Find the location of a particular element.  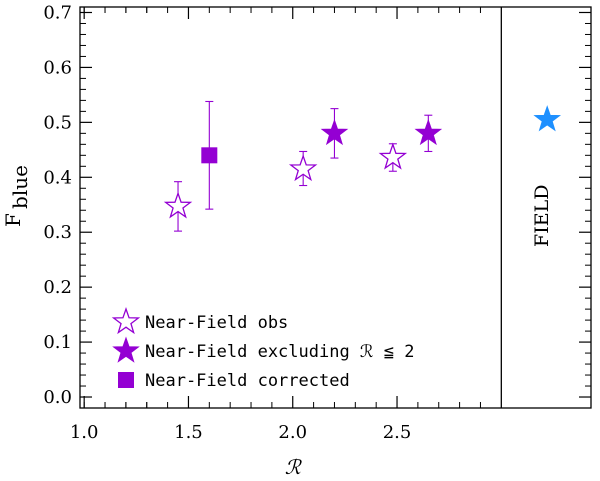

field-label: FIELD is located at coordinates (542, 216).